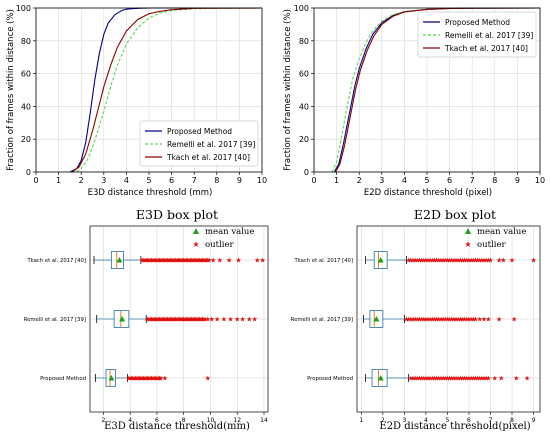 The height and width of the screenshot is (438, 550). Describe the element at coordinates (491, 420) in the screenshot. I see `e2d-box-xtick-label: 7` at that location.